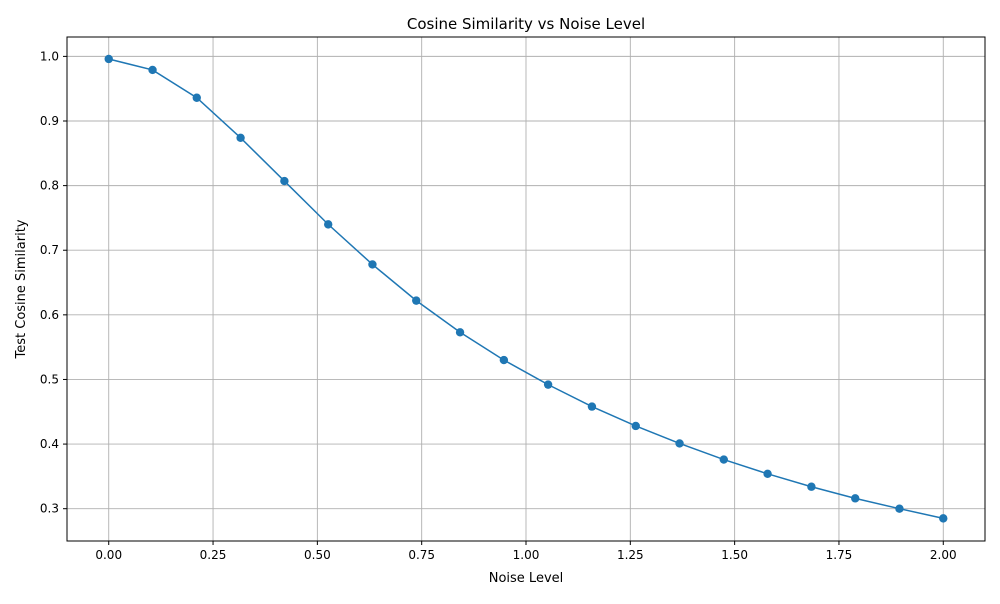 The width and height of the screenshot is (1000, 604). I want to click on y-tick-label: 0.5, so click(49, 379).